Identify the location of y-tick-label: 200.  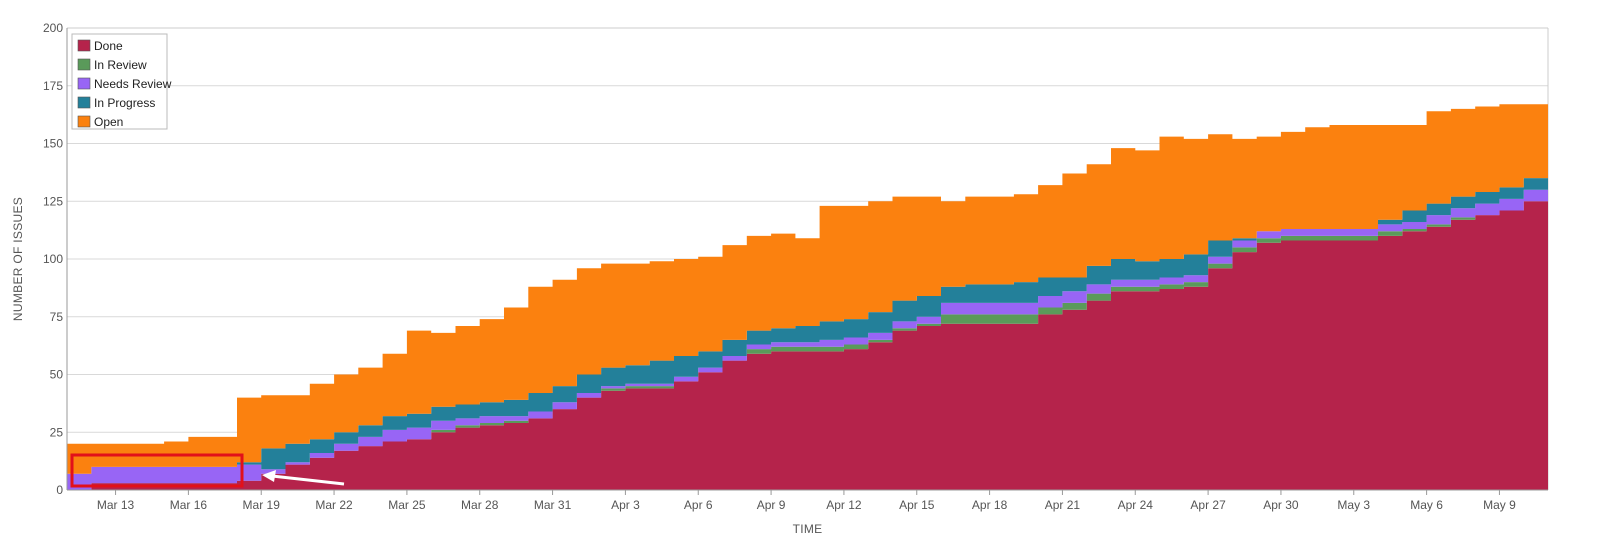
(53, 28).